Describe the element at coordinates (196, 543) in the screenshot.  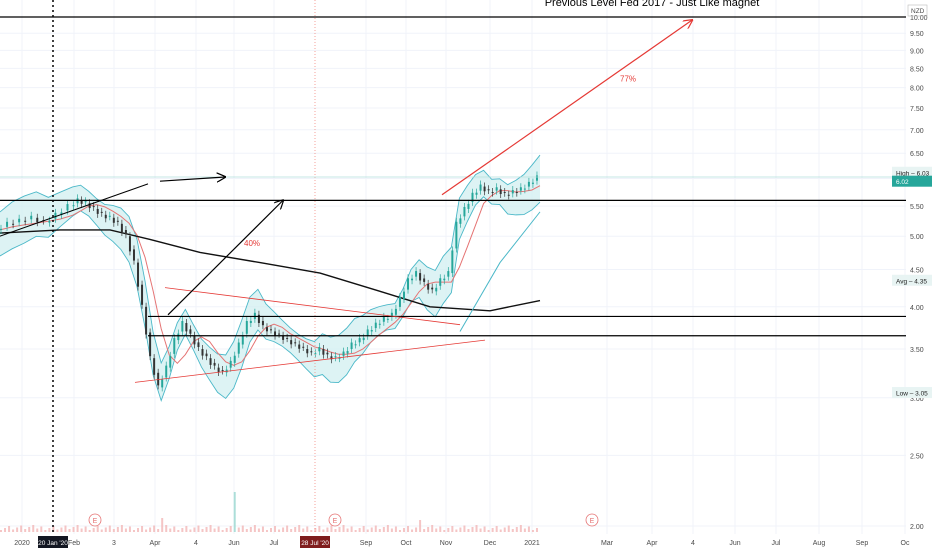
I see `x-tick-label: 4` at that location.